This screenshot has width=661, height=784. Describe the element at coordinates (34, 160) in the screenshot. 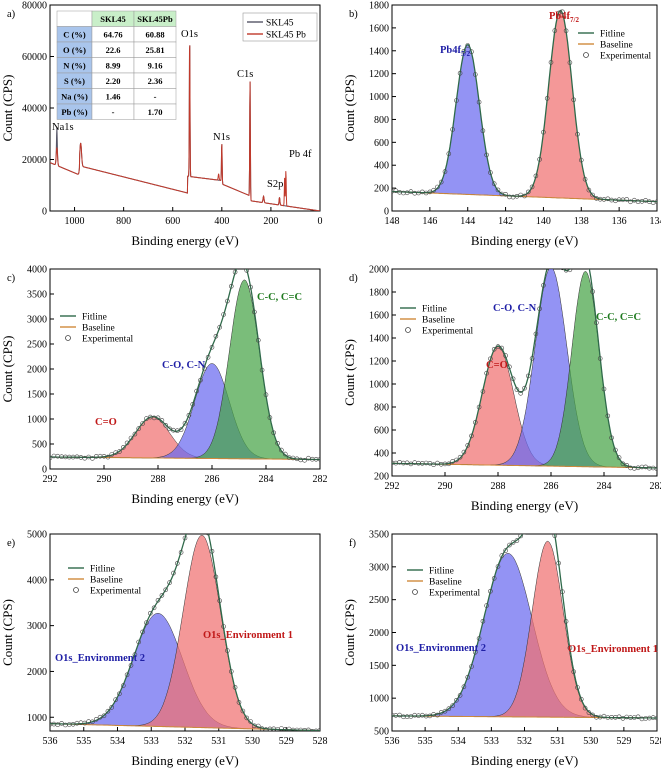

I see `y-tick-label: 20000` at that location.